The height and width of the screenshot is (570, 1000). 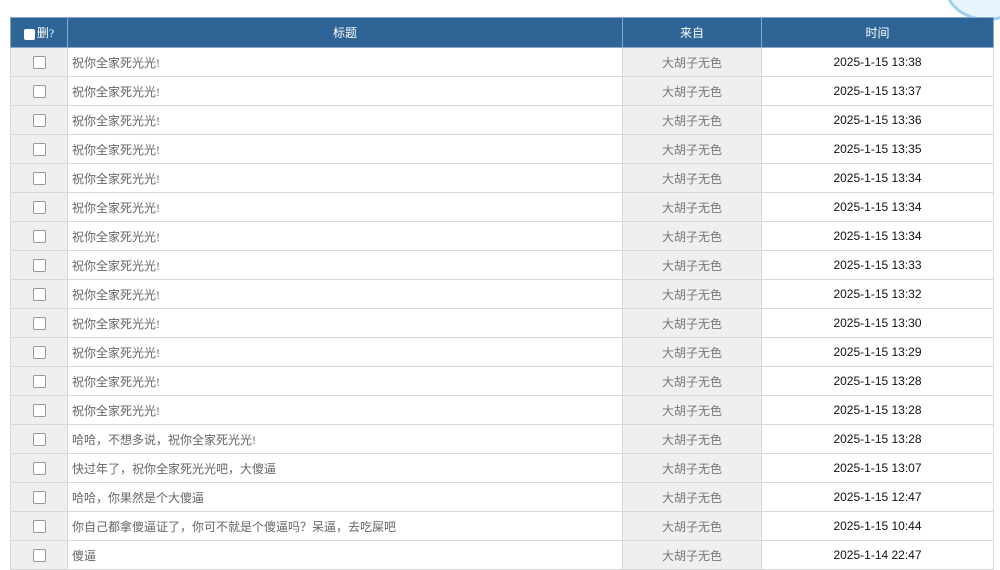 I want to click on message-time: 2025-1-15 10:44, so click(x=877, y=526).